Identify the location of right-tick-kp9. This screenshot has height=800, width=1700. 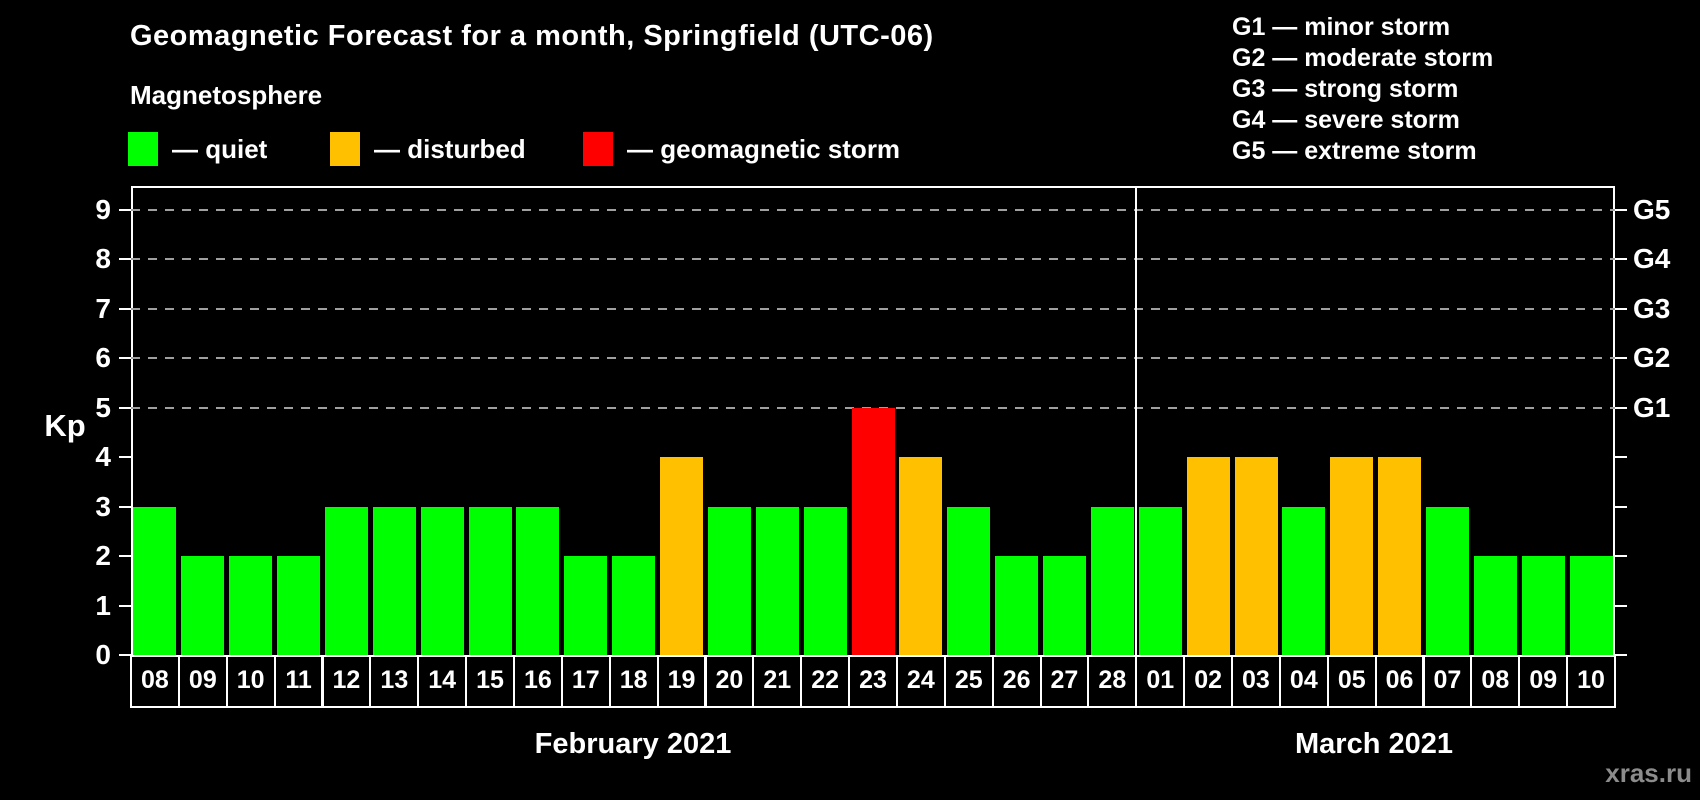
(1621, 209).